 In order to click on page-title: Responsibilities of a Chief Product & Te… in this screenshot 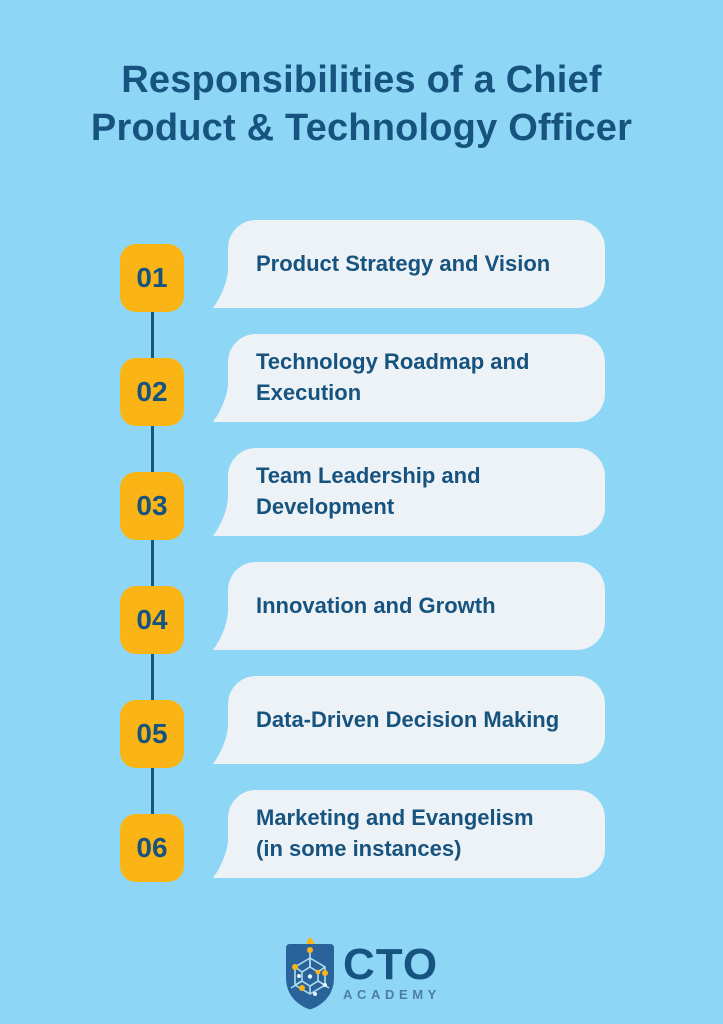, I will do `click(361, 104)`.